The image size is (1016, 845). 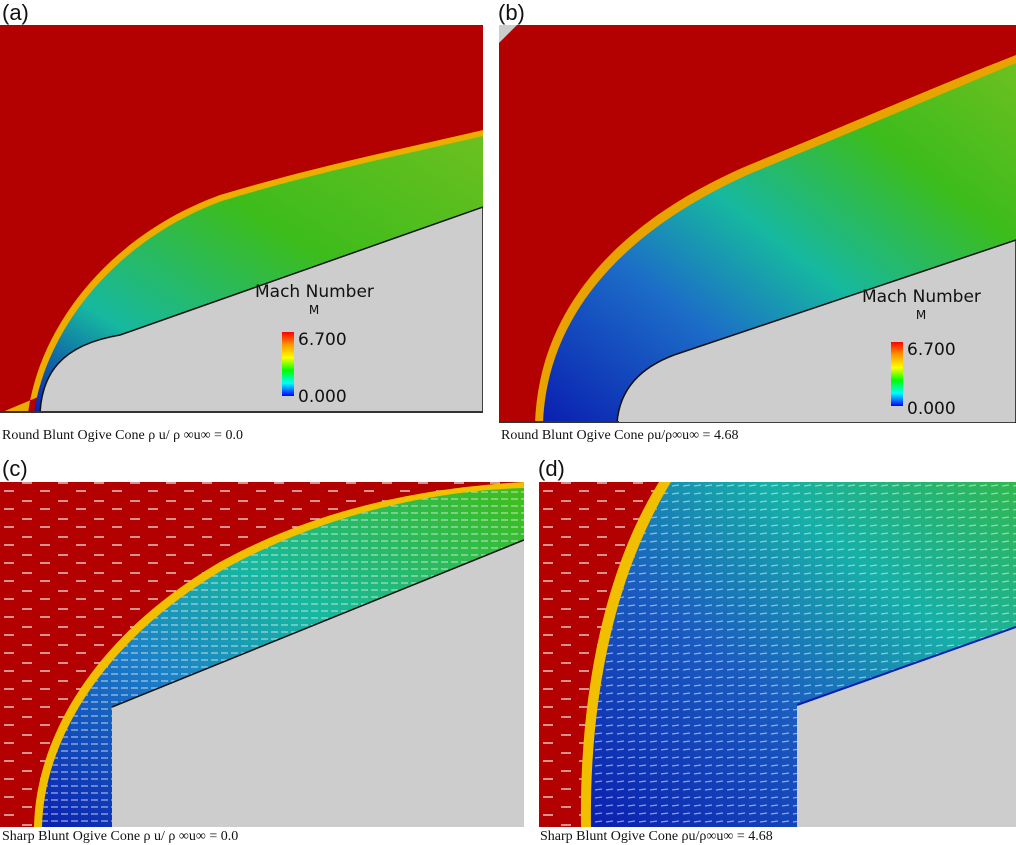 I want to click on caption-c: Sharp Blunt Ogive Cone ρ u/ ρ ∞u∞ = 0.0, so click(x=120, y=836).